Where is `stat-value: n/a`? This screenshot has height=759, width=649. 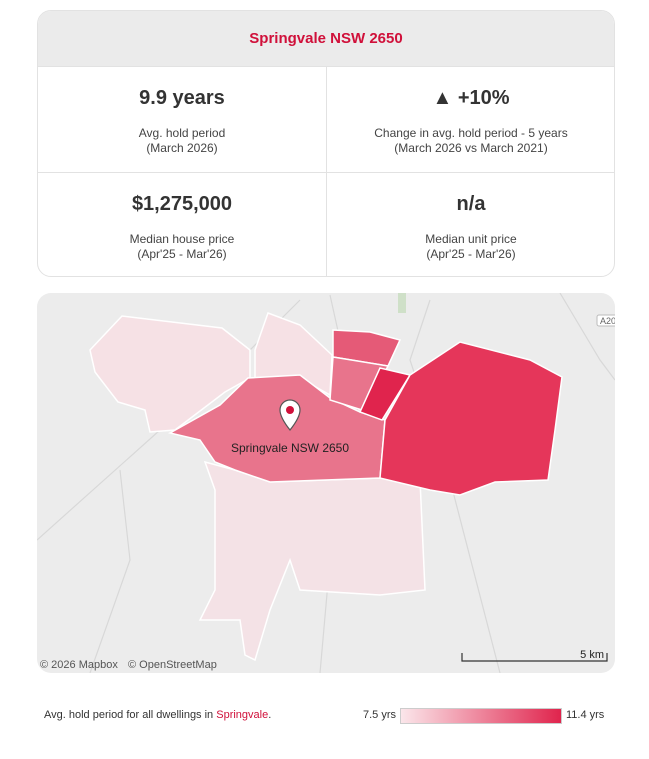
stat-value: n/a is located at coordinates (471, 204).